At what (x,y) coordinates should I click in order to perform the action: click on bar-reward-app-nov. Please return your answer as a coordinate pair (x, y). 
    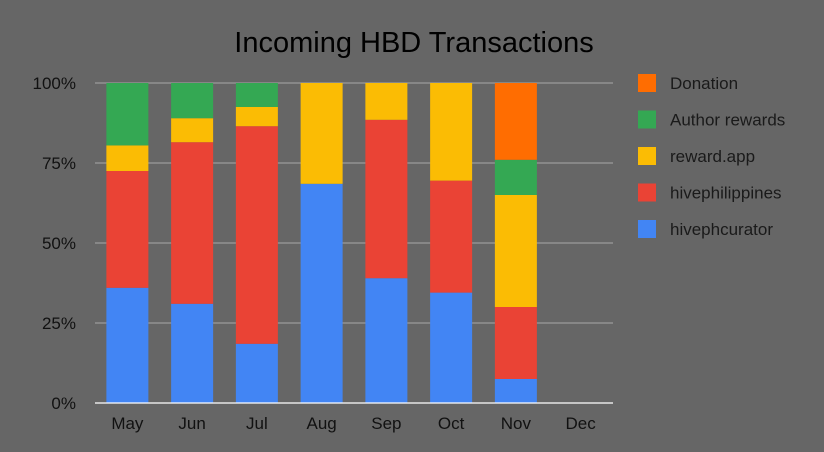
    Looking at the image, I should click on (515, 251).